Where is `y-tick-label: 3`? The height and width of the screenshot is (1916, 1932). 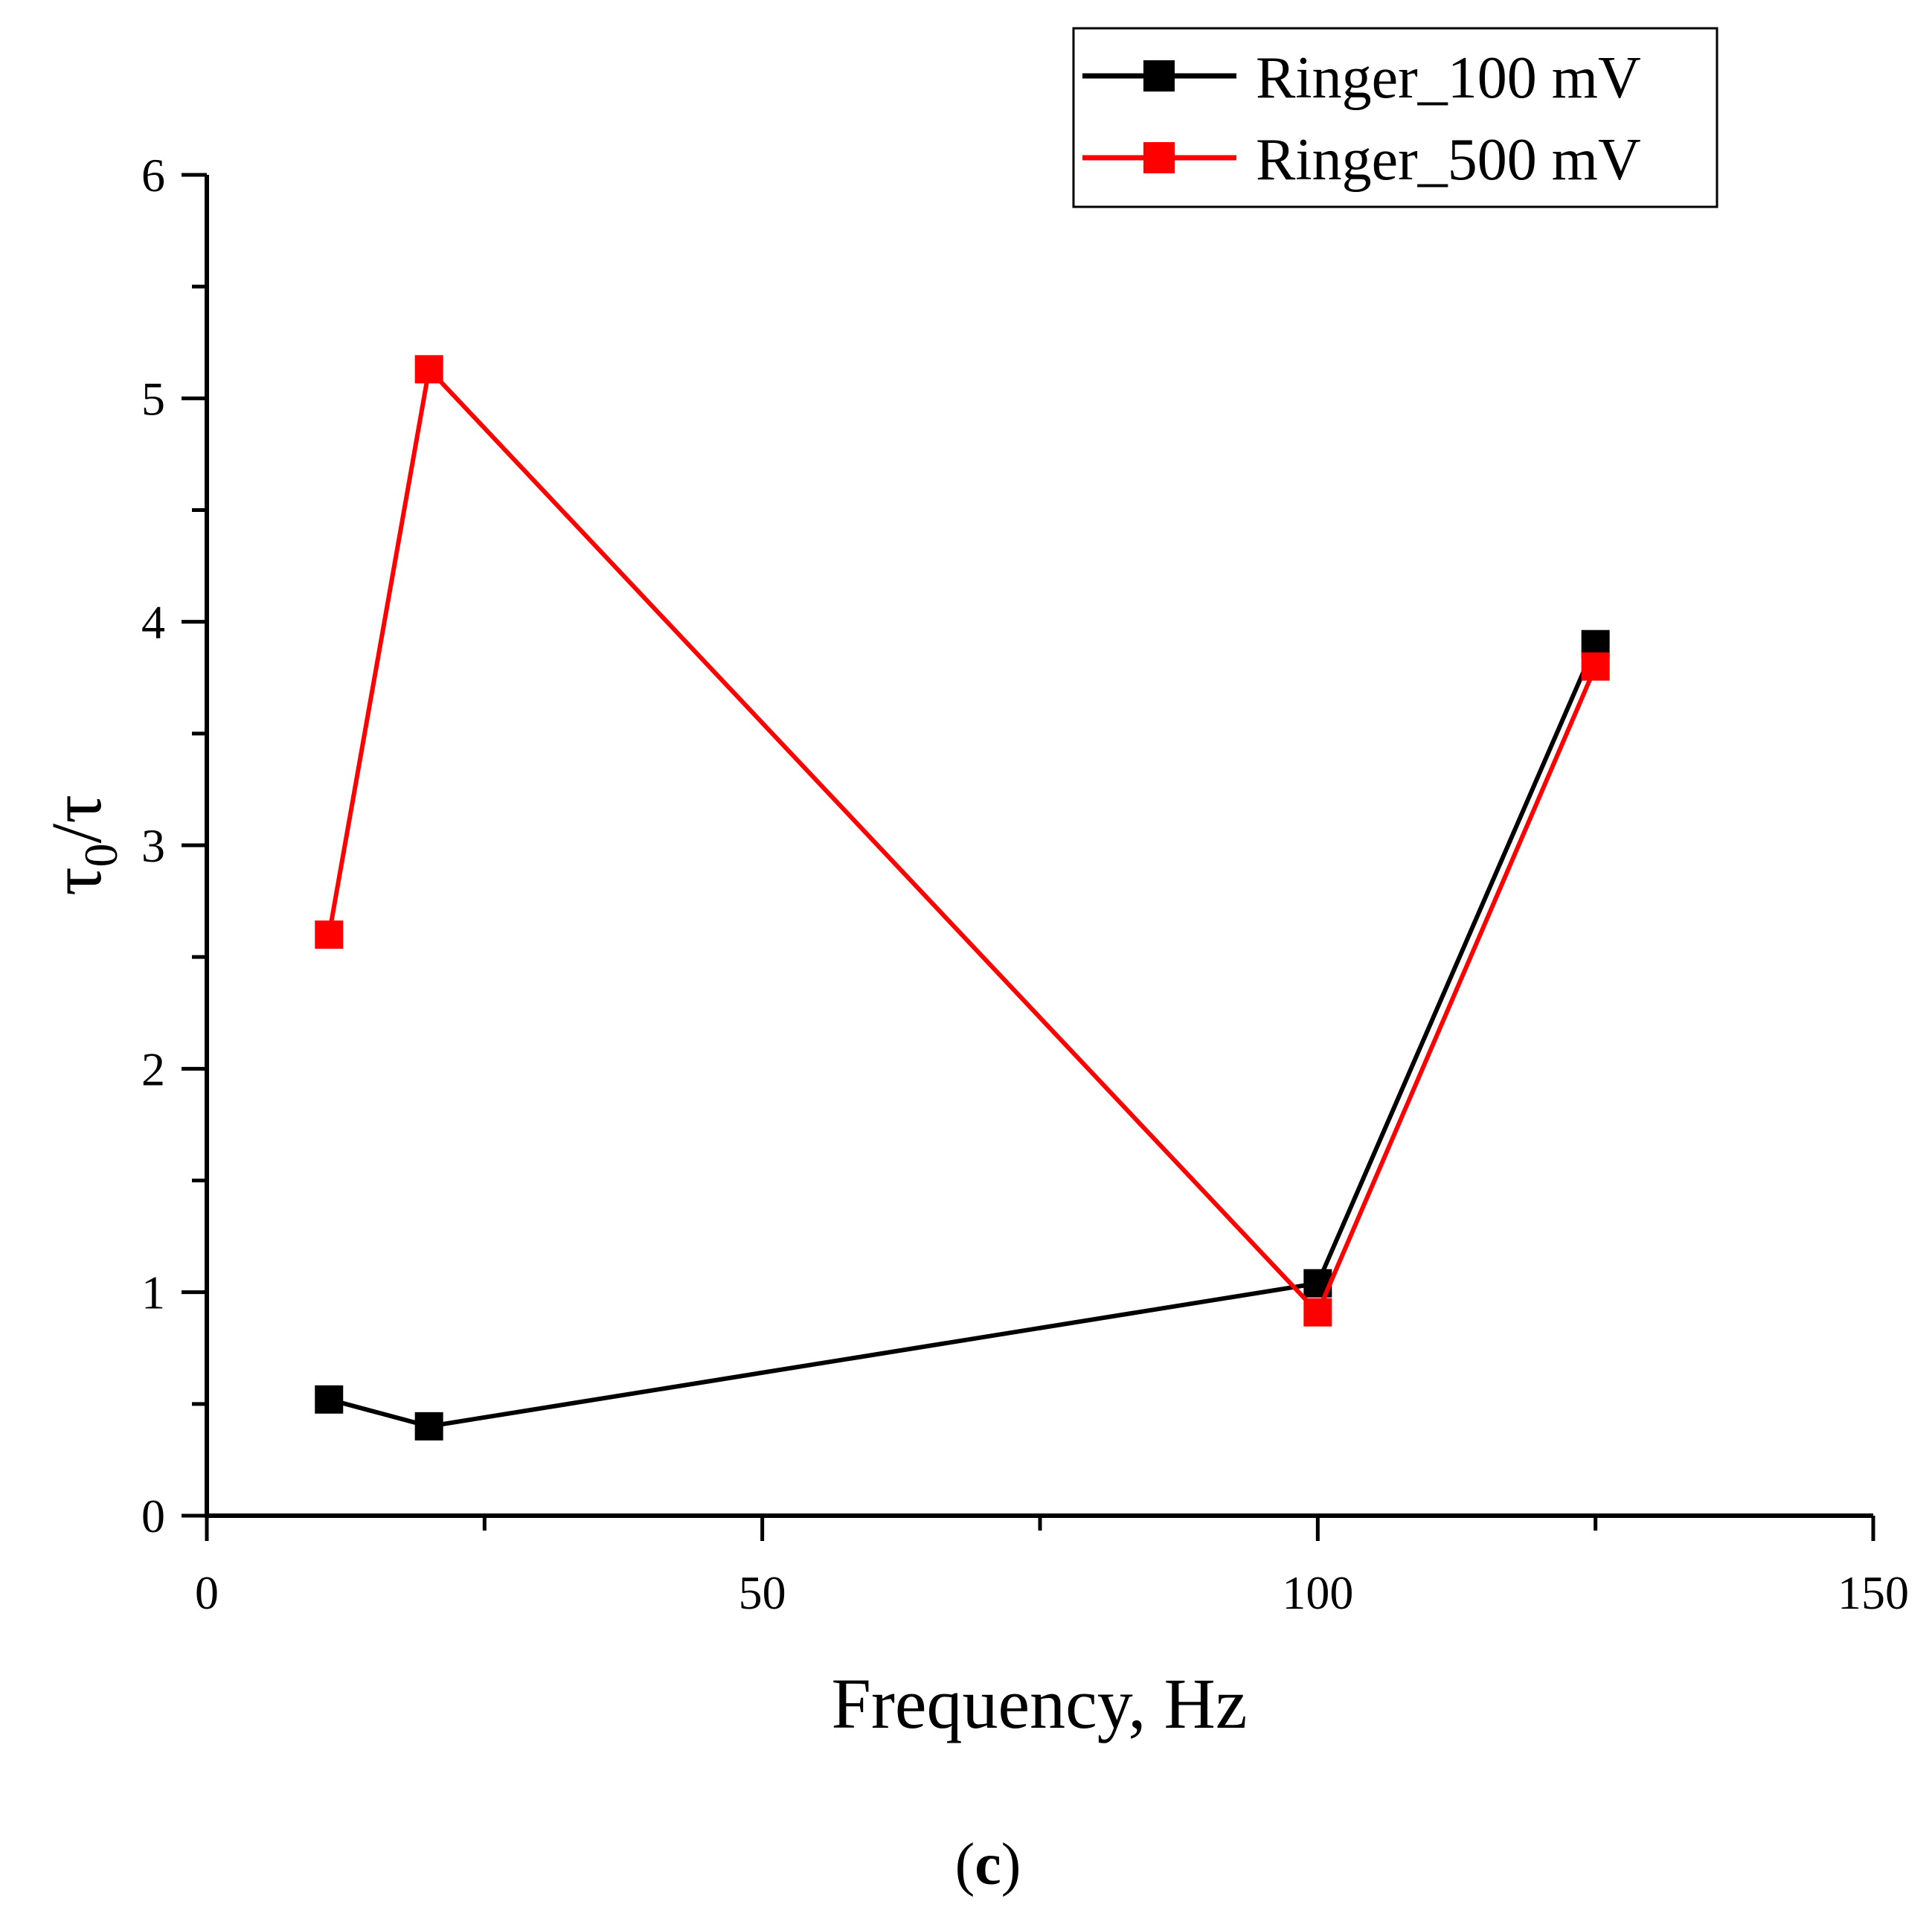 y-tick-label: 3 is located at coordinates (153, 845).